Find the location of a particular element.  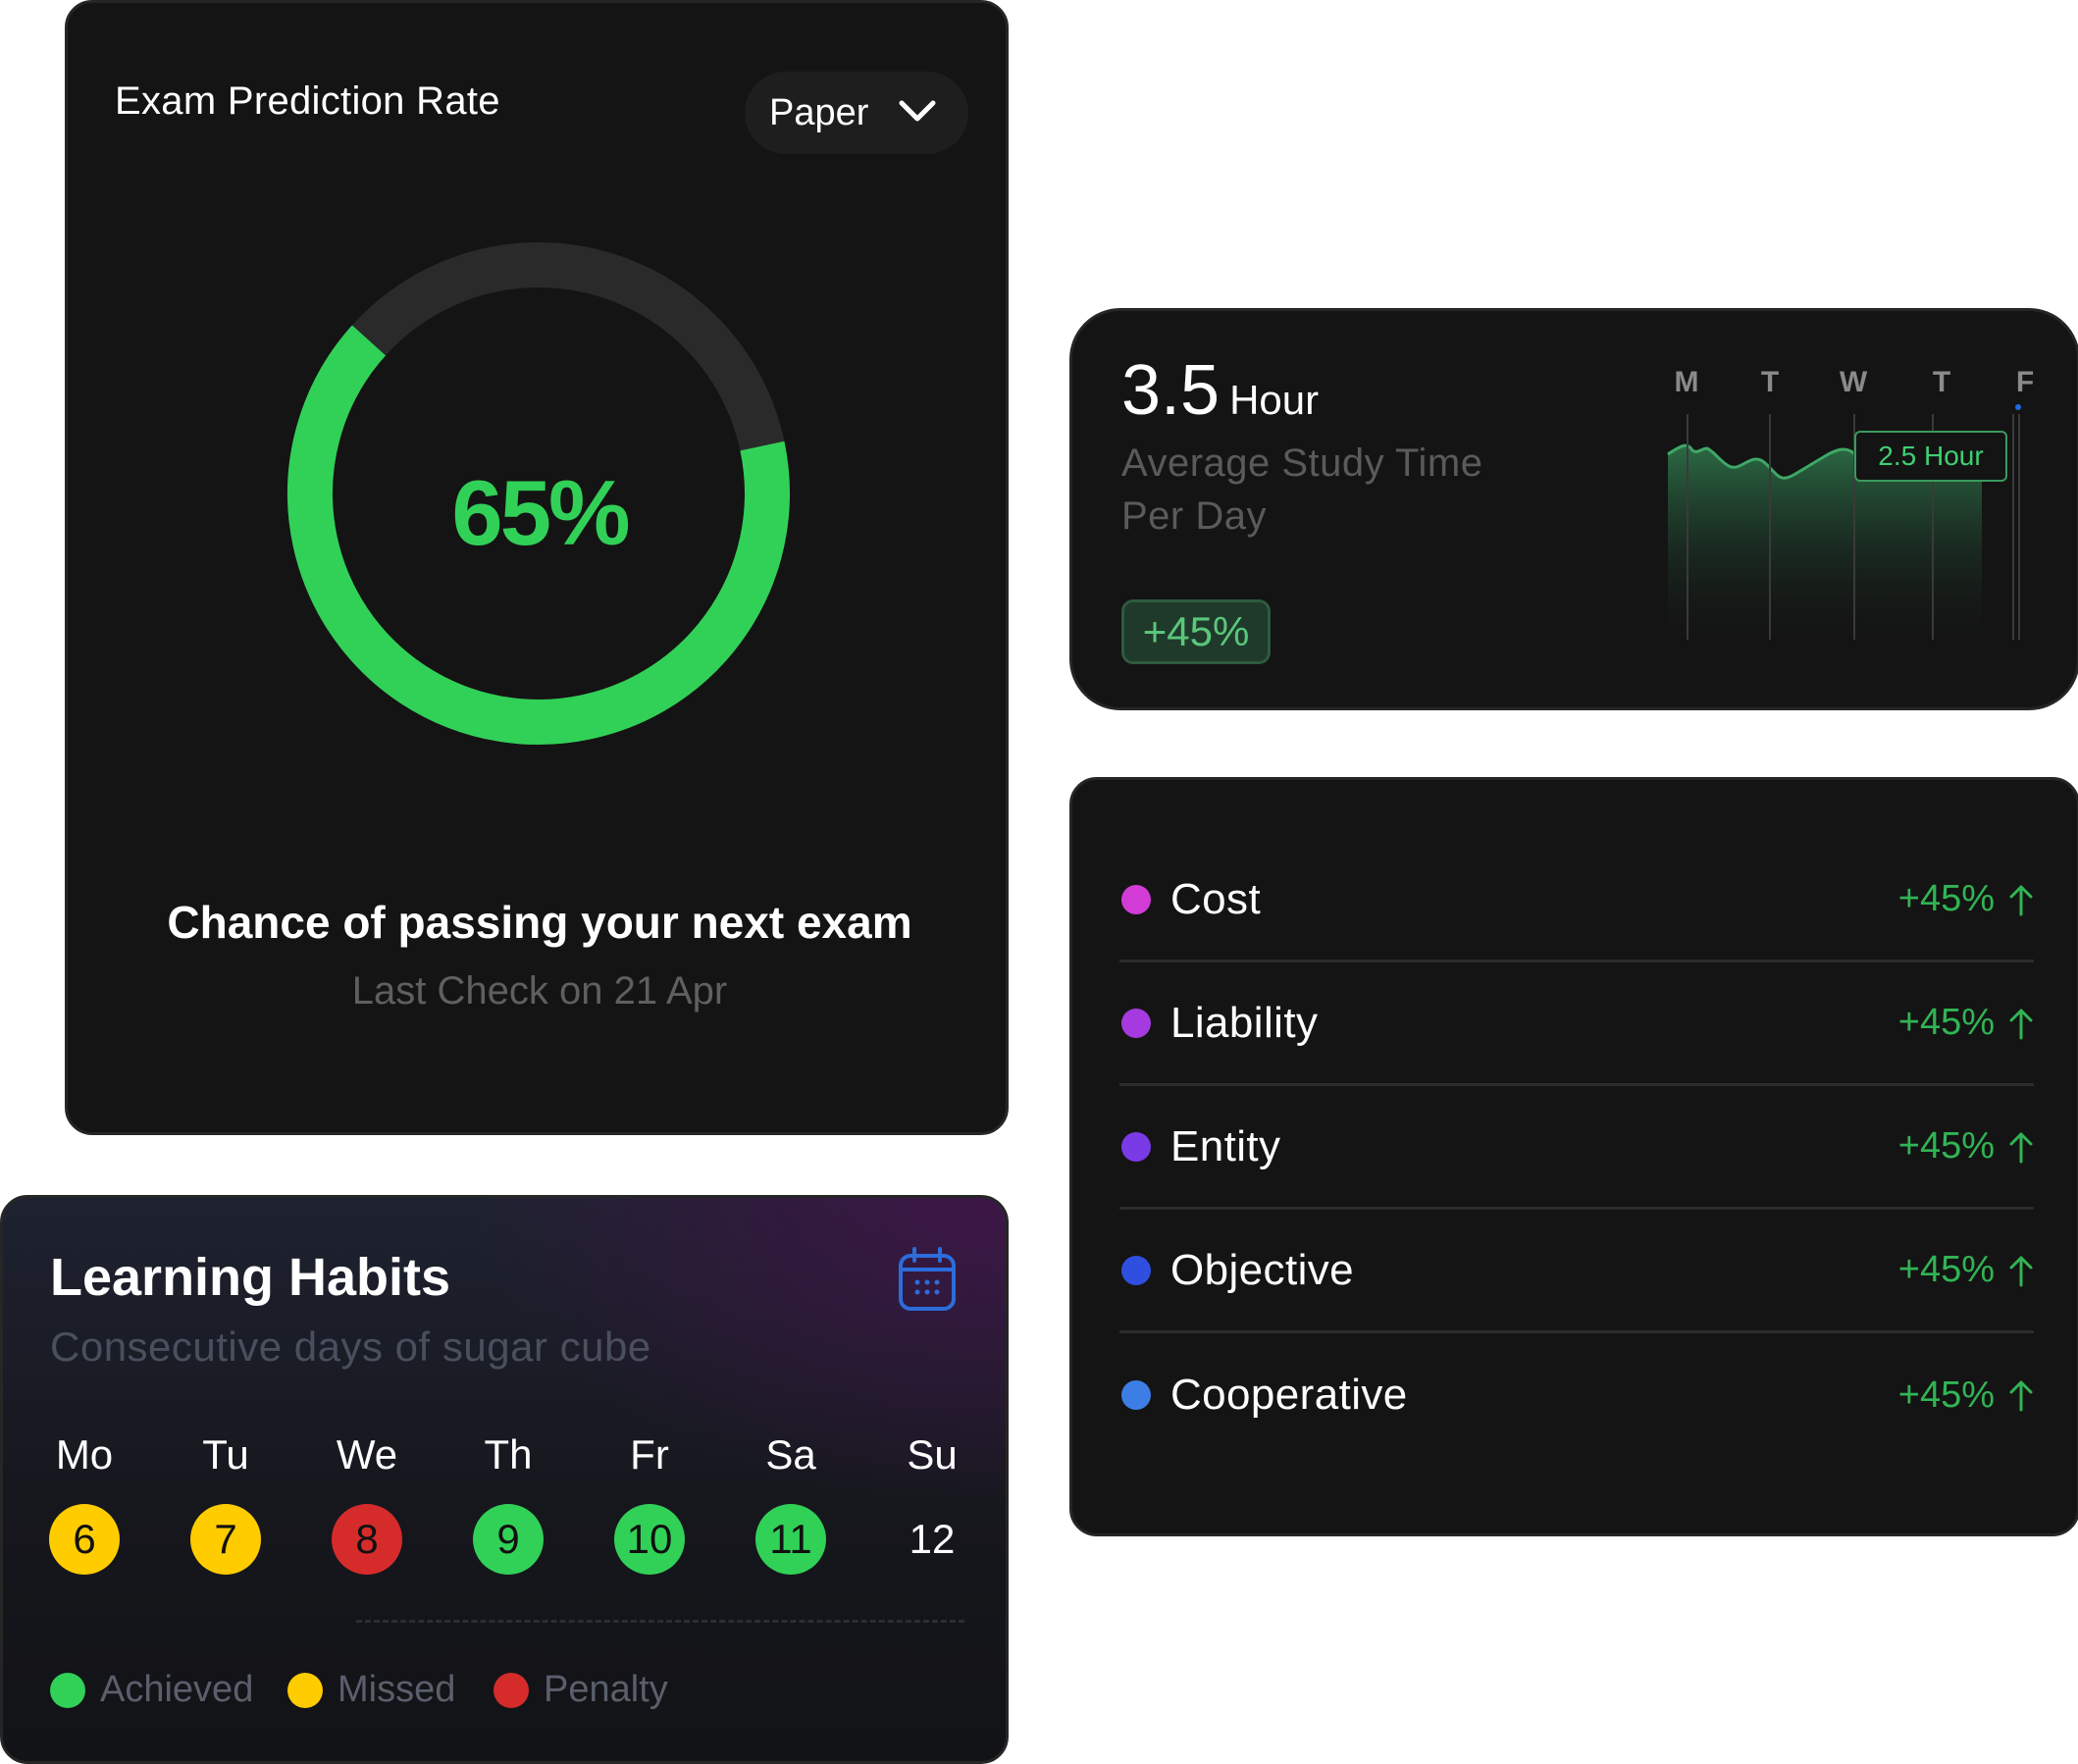

metric-value-cooperative: +45% is located at coordinates (1946, 1395).